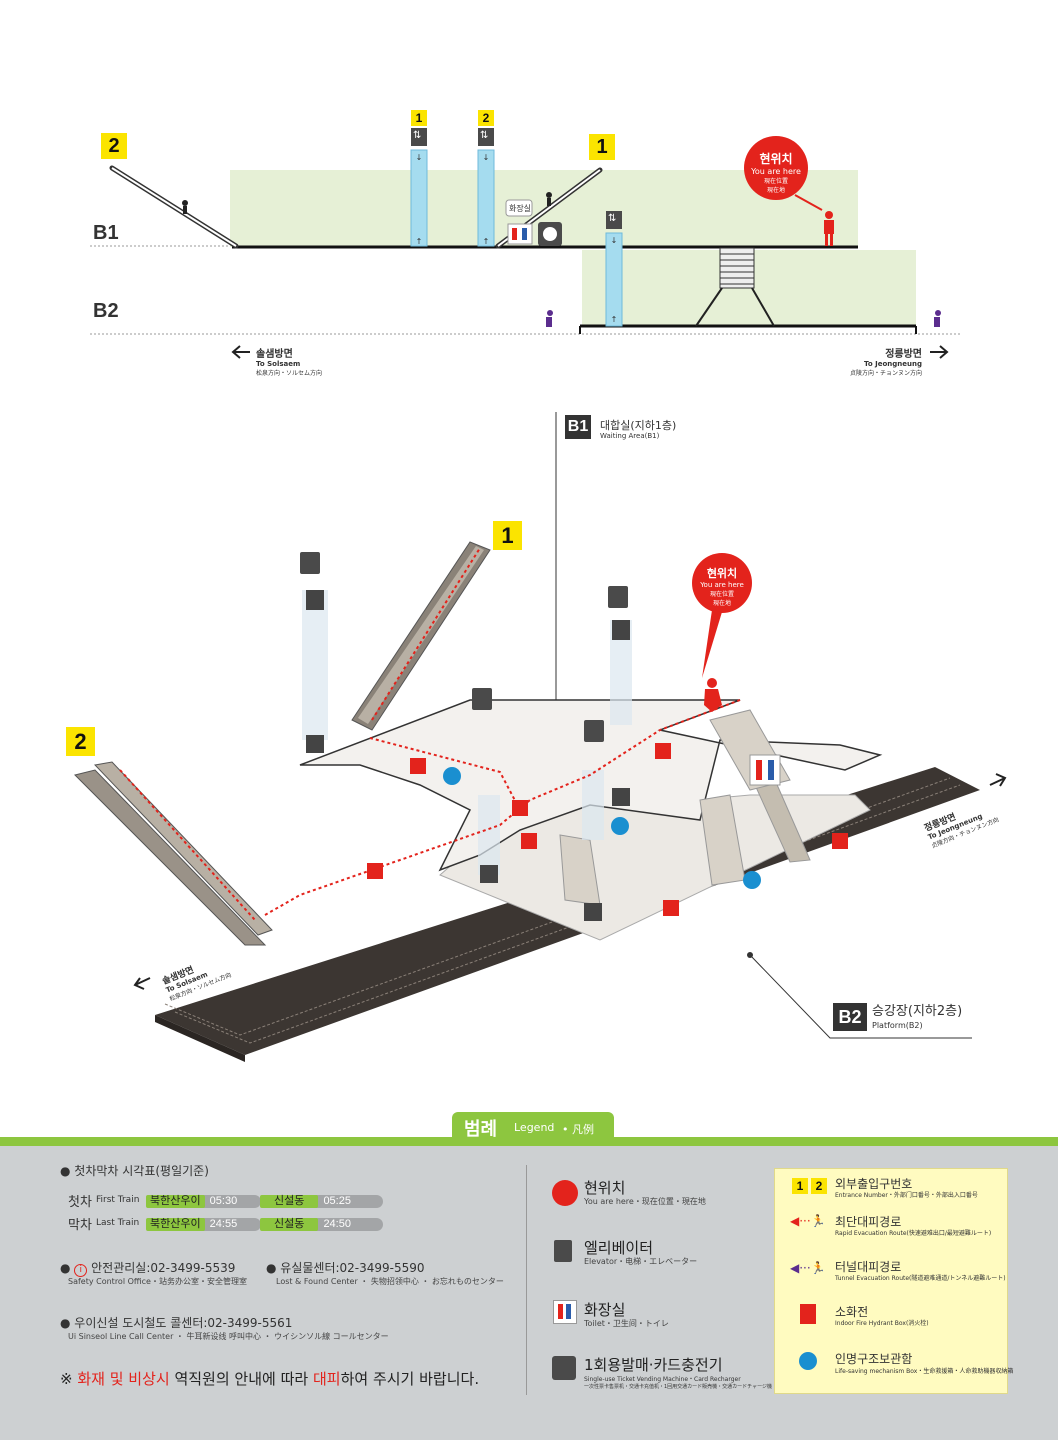  What do you see at coordinates (808, 1314) in the screenshot?
I see `hydrant-icon` at bounding box center [808, 1314].